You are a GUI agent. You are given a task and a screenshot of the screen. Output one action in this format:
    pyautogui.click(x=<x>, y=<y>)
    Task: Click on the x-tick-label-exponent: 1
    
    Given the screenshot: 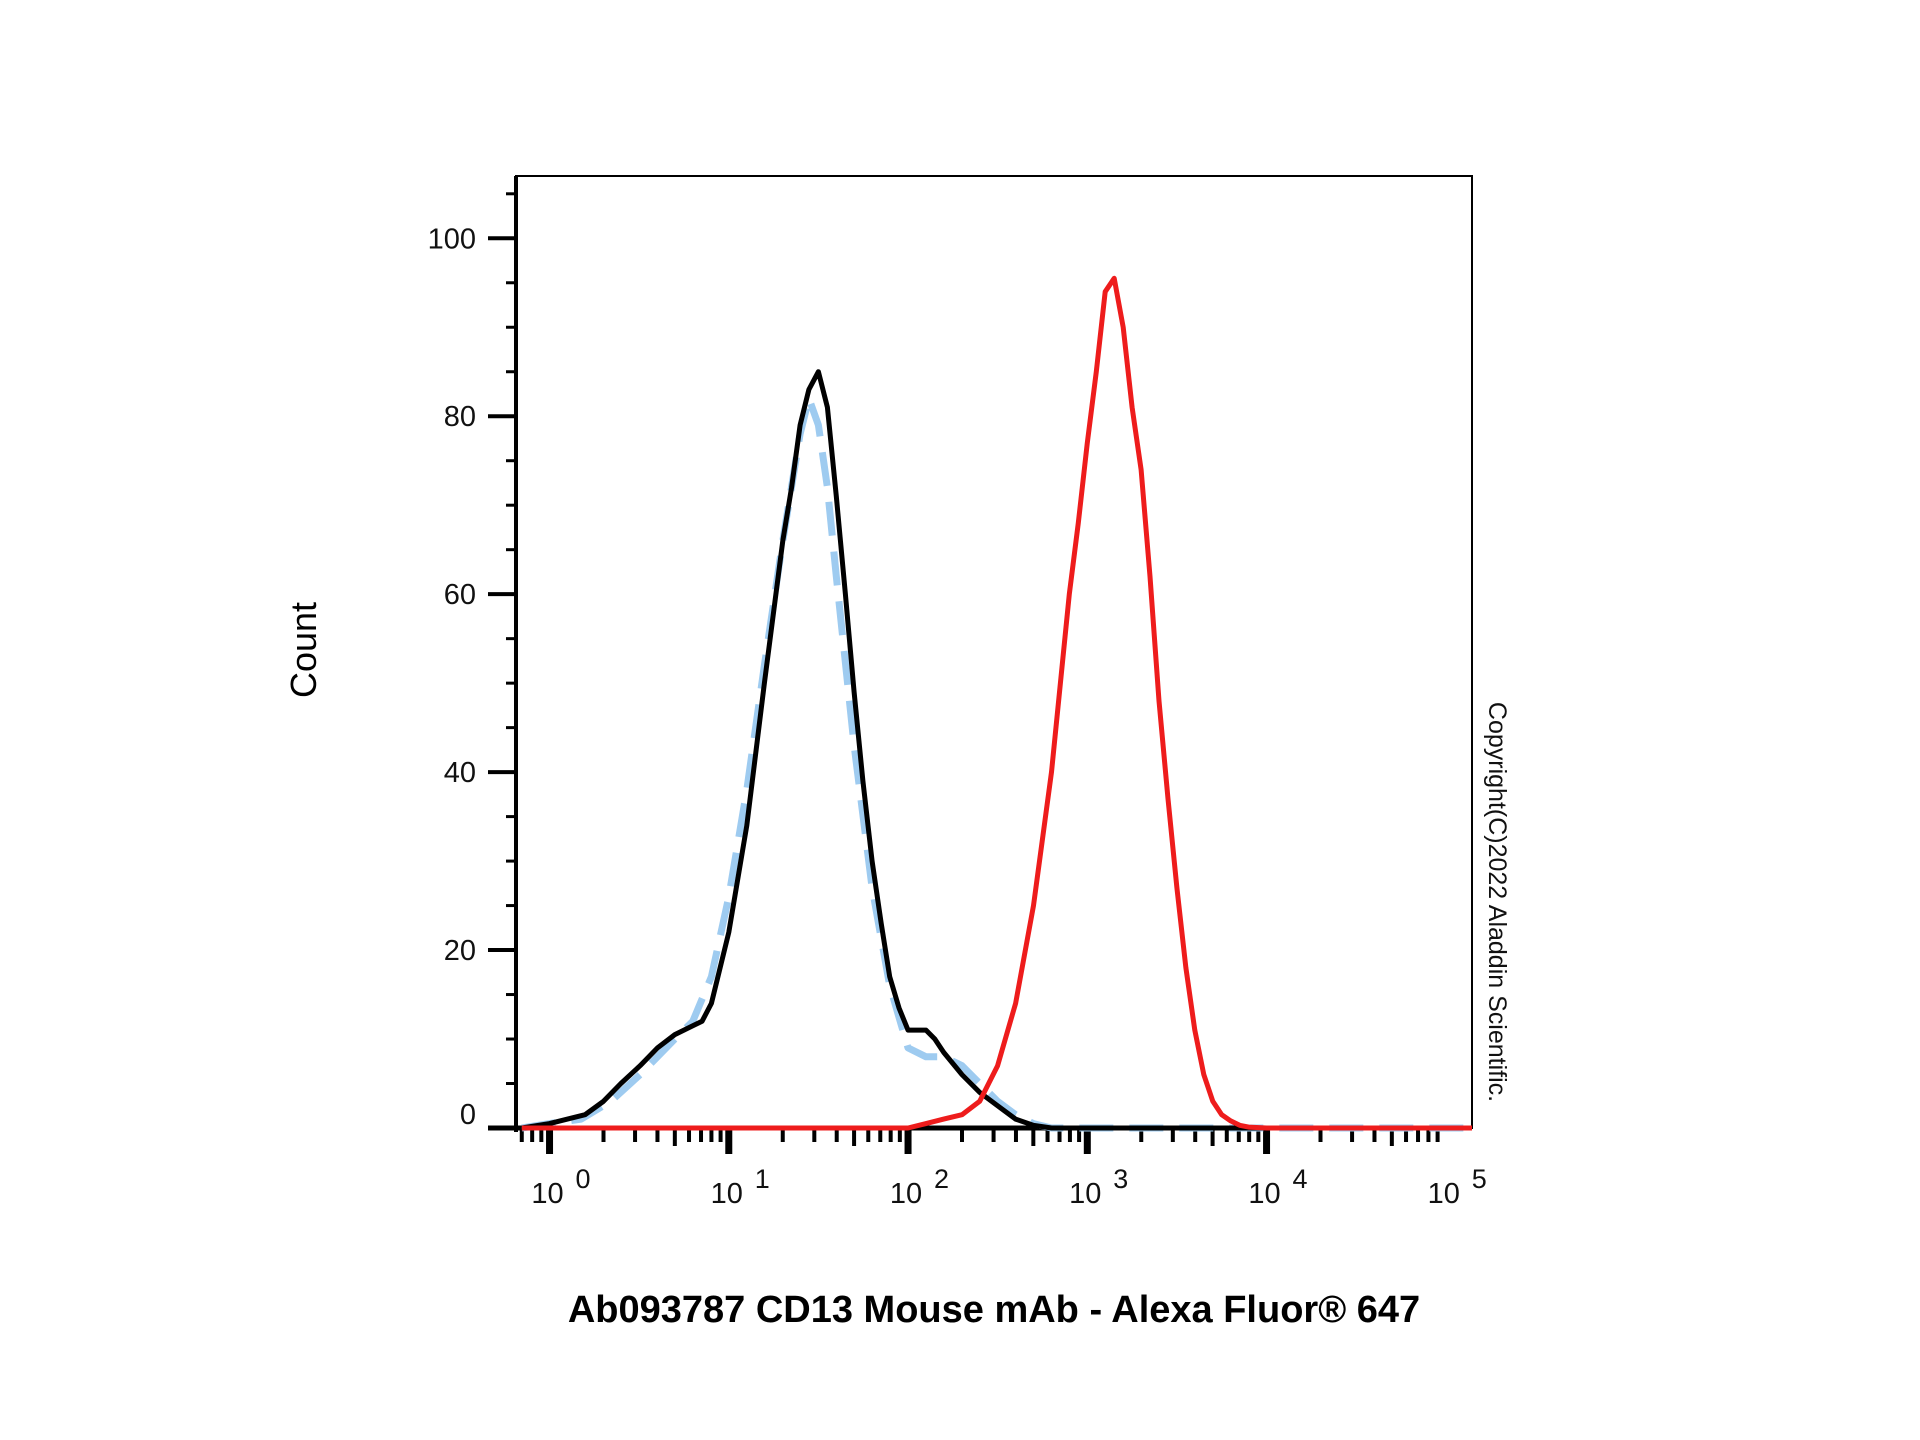 What is the action you would take?
    pyautogui.click(x=762, y=1179)
    